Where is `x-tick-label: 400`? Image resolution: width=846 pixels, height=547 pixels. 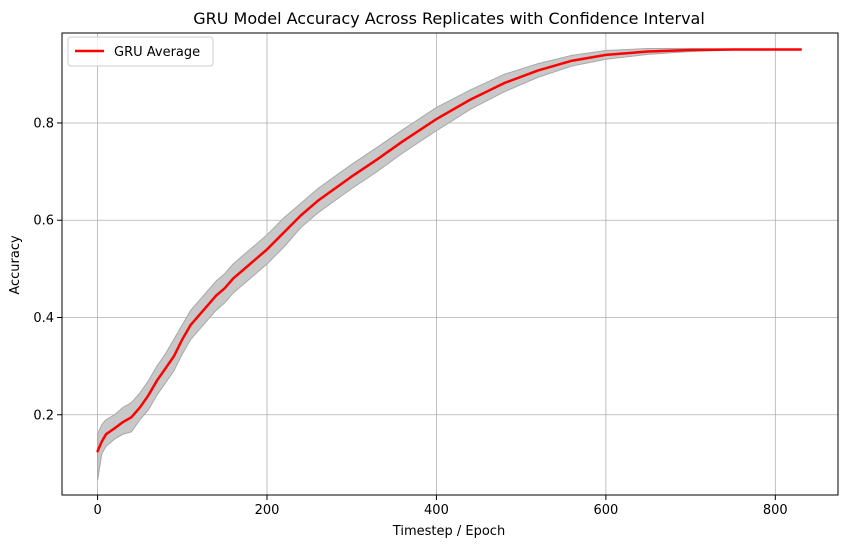 x-tick-label: 400 is located at coordinates (436, 510).